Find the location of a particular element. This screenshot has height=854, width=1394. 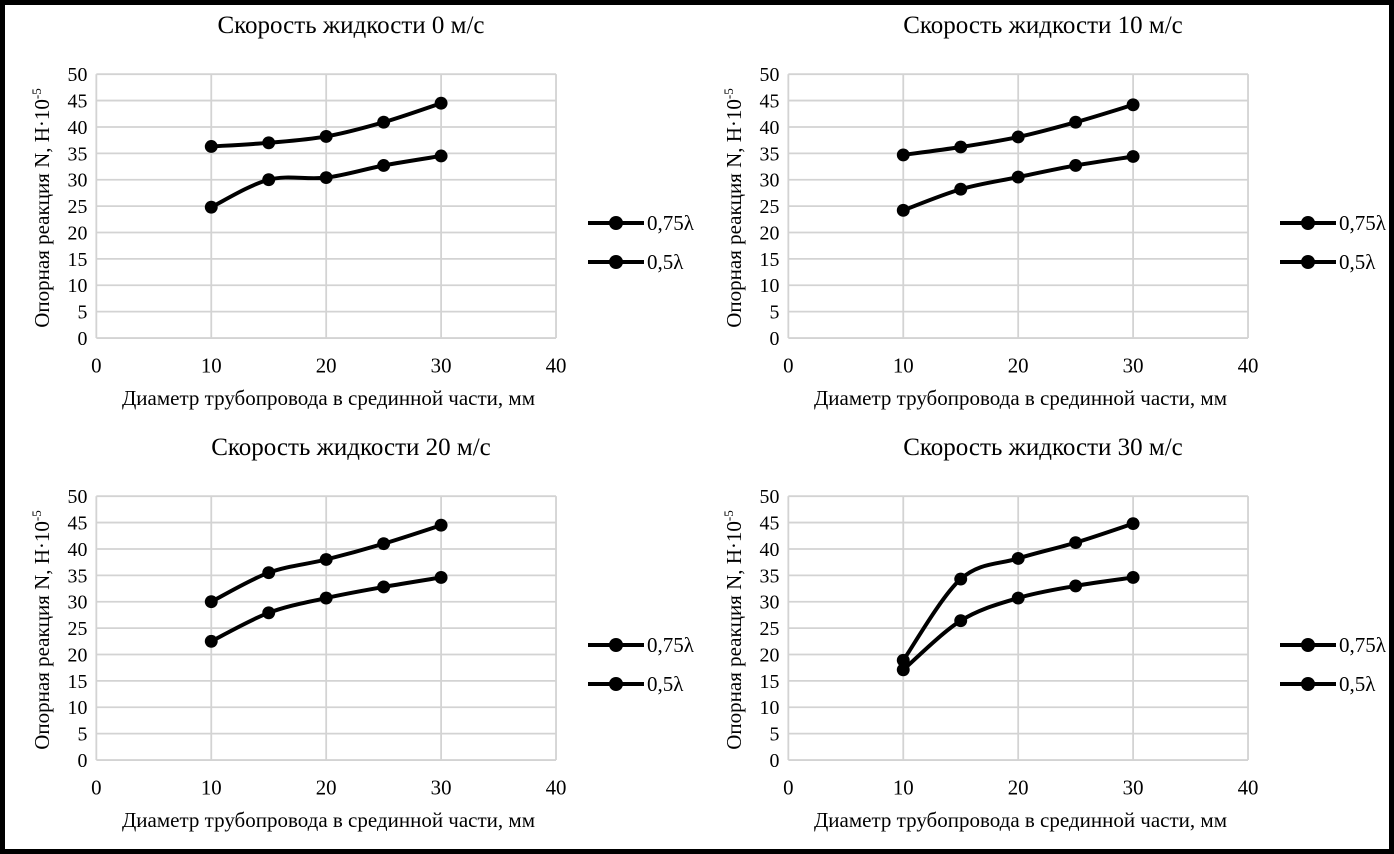

series-line is located at coordinates (1017, 591).